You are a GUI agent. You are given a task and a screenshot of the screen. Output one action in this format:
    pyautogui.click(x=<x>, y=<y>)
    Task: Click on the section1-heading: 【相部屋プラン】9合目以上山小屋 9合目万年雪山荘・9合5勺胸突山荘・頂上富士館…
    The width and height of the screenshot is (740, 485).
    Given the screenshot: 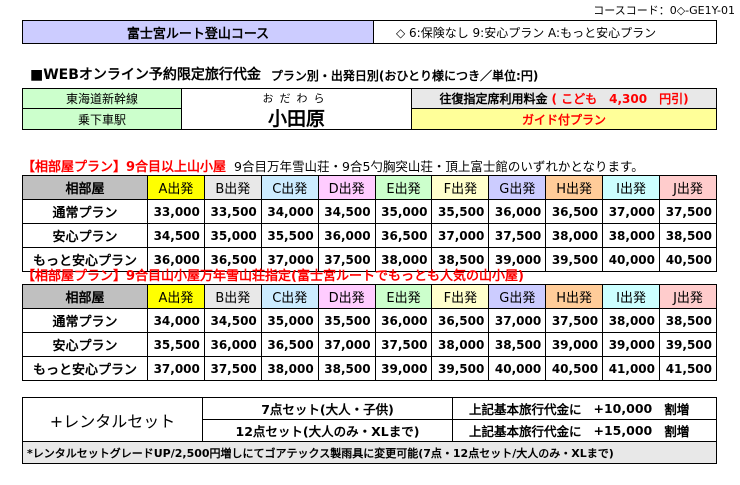 What is the action you would take?
    pyautogui.click(x=333, y=166)
    